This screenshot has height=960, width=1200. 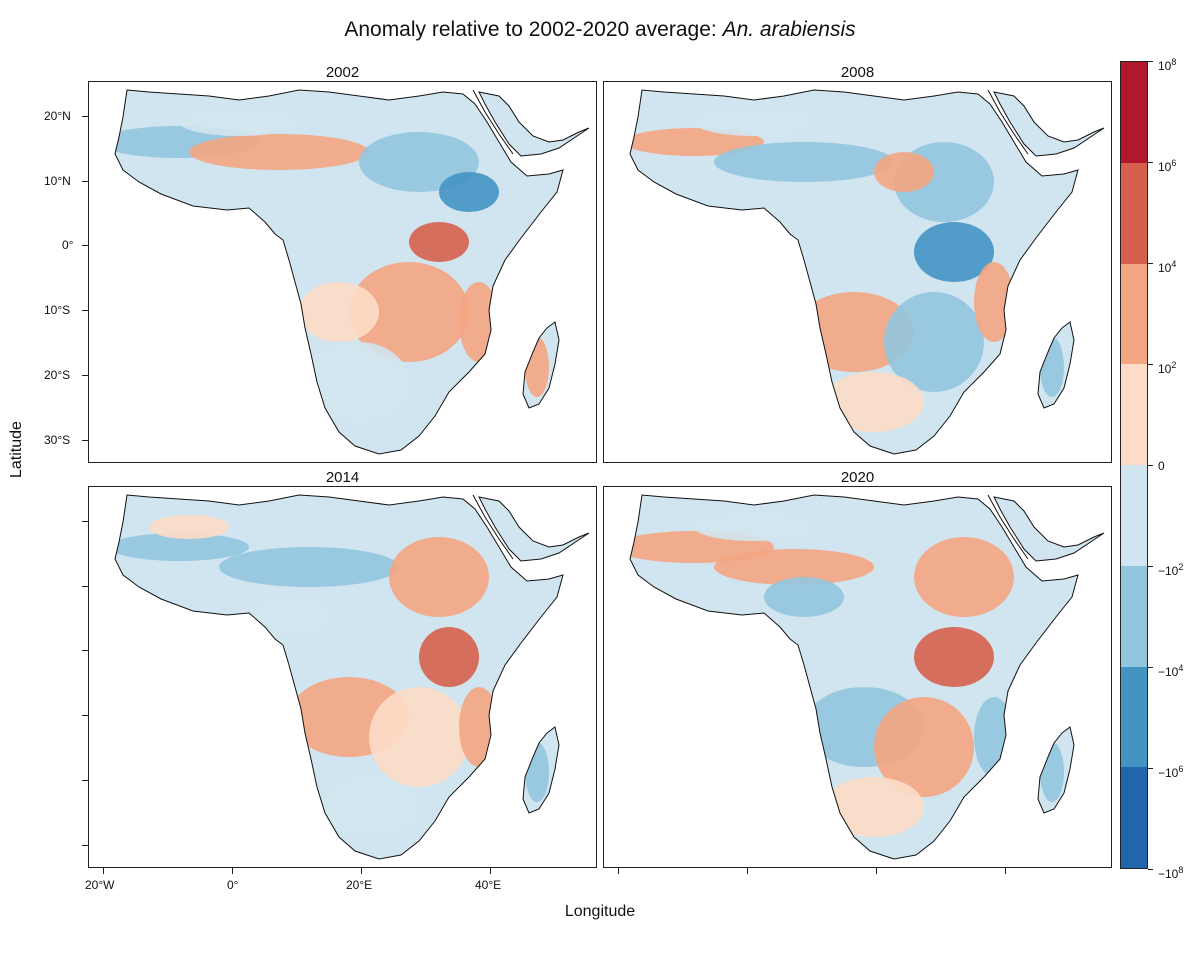 I want to click on lon-tick-label: 20°E, so click(x=359, y=885).